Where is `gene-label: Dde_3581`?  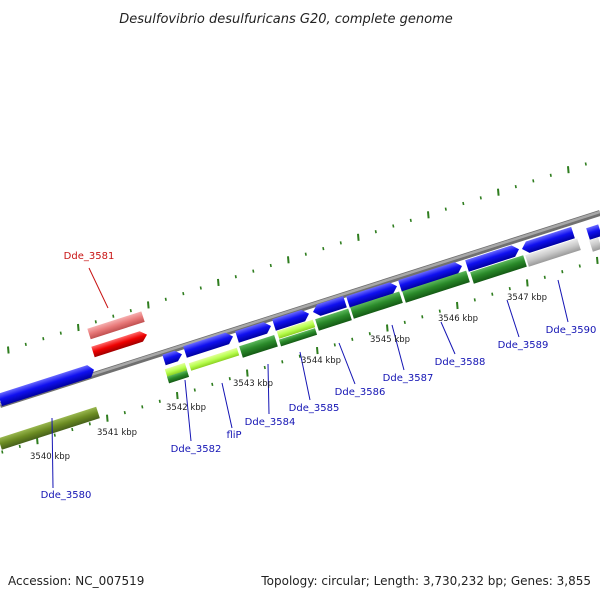
gene-label: Dde_3581 is located at coordinates (89, 256).